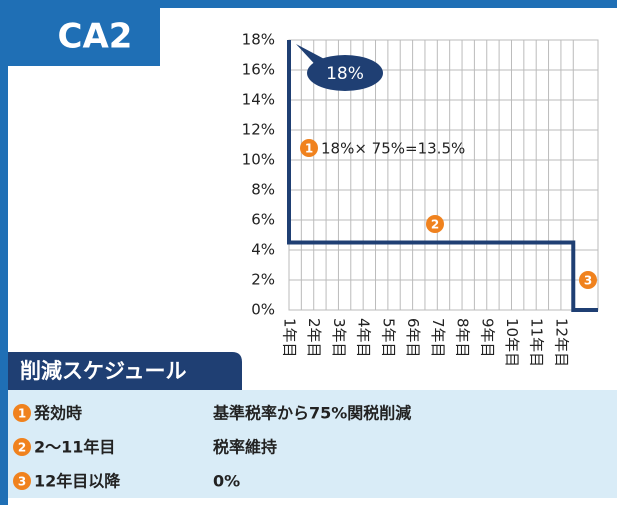 Image resolution: width=617 pixels, height=505 pixels. I want to click on x-tick-label: 4年目, so click(364, 338).